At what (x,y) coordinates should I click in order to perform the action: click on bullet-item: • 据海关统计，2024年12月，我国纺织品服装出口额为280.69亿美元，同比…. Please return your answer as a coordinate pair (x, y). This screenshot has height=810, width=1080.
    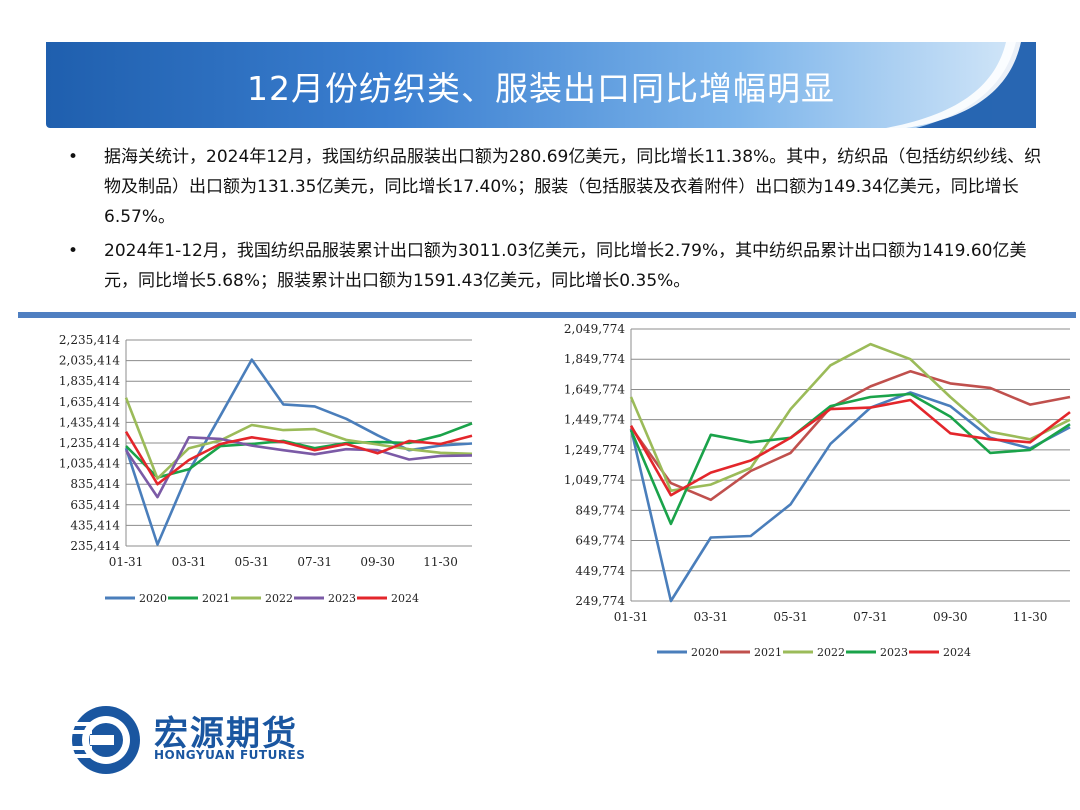
    Looking at the image, I should click on (555, 187).